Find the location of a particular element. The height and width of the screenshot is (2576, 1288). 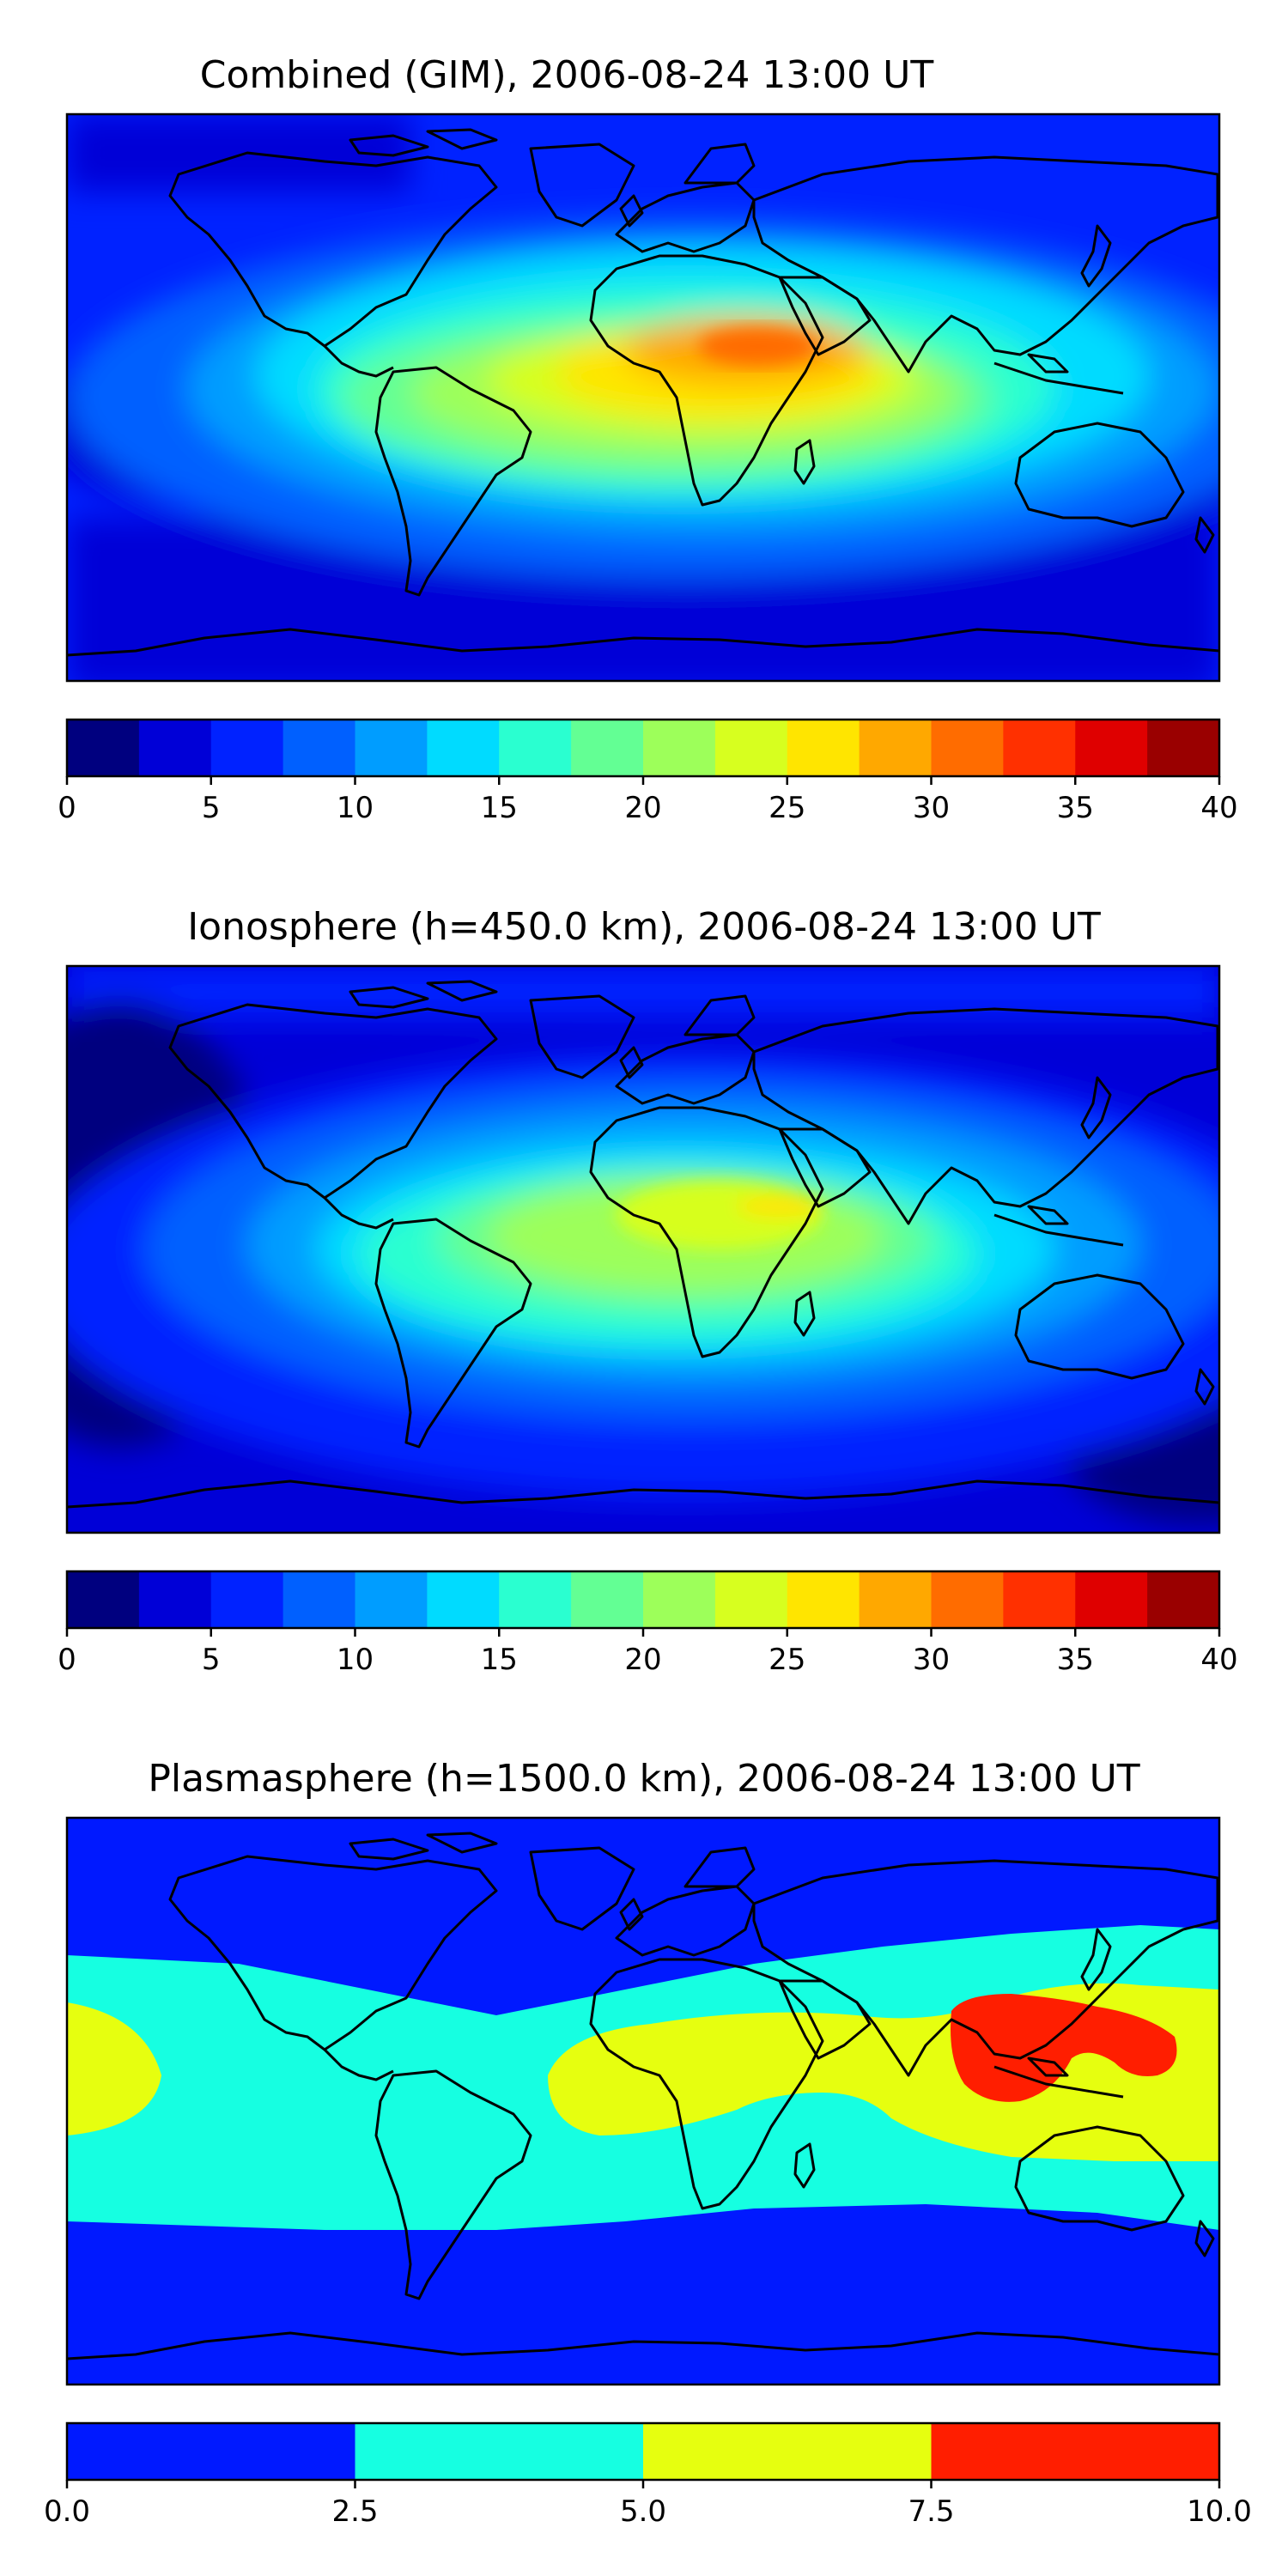

panel-2-colorbar: 0 5 10 15 20 25 30 35 40 is located at coordinates (648, 1623).